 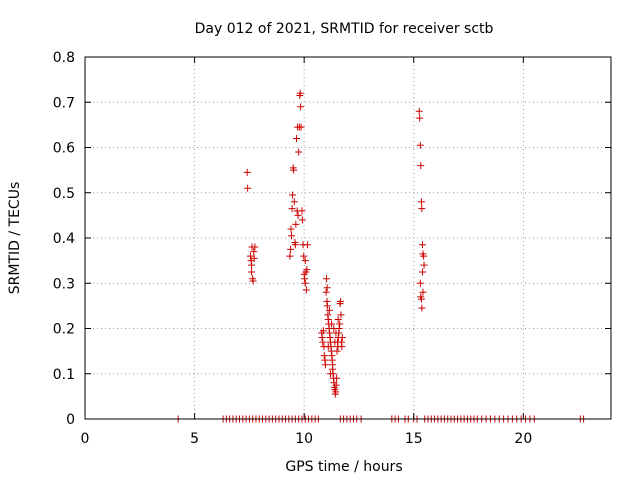 What do you see at coordinates (15, 238) in the screenshot?
I see `y-axis-label: SRMTID / TECUs` at bounding box center [15, 238].